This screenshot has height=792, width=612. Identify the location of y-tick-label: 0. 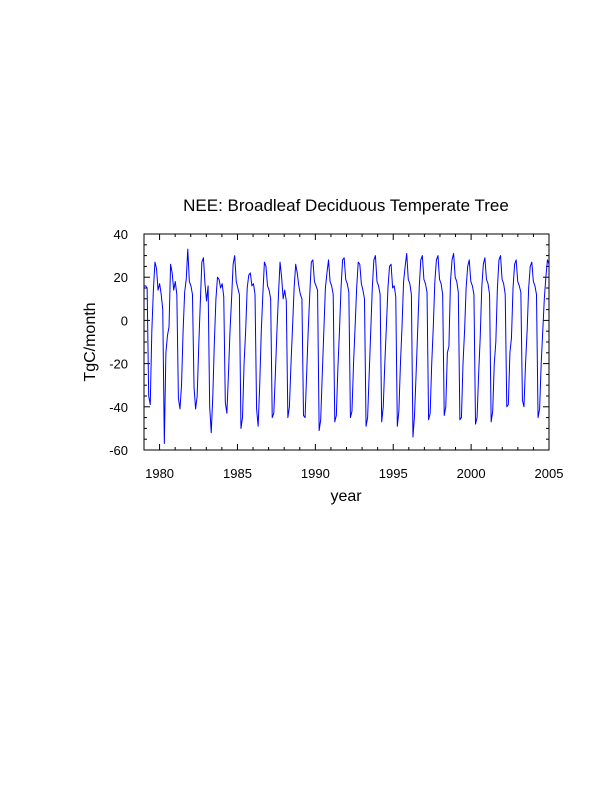
(124, 320).